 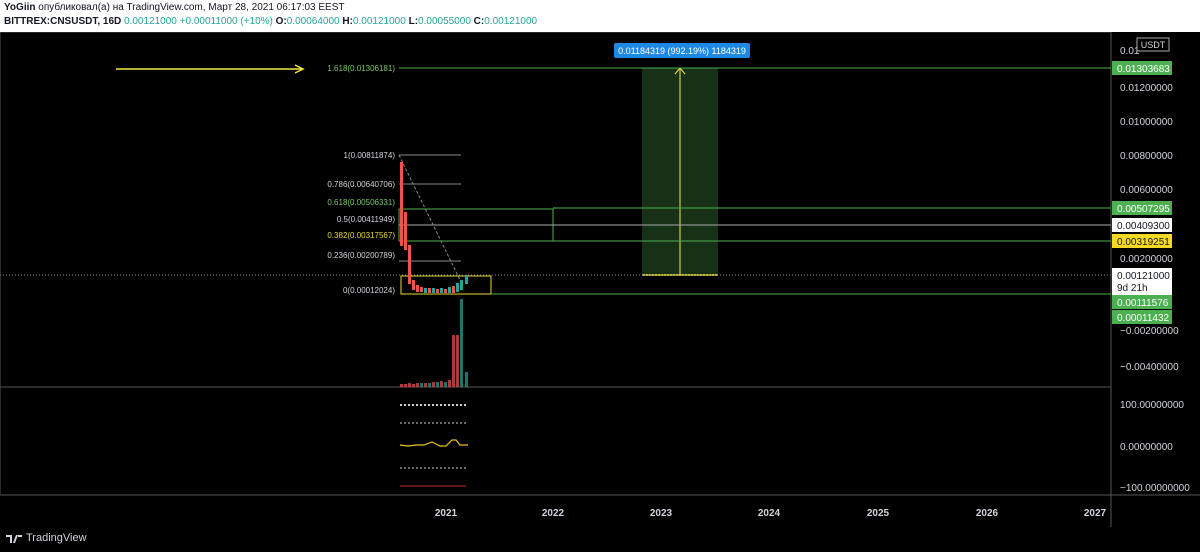 I want to click on indicator-pane, so click(x=433, y=445).